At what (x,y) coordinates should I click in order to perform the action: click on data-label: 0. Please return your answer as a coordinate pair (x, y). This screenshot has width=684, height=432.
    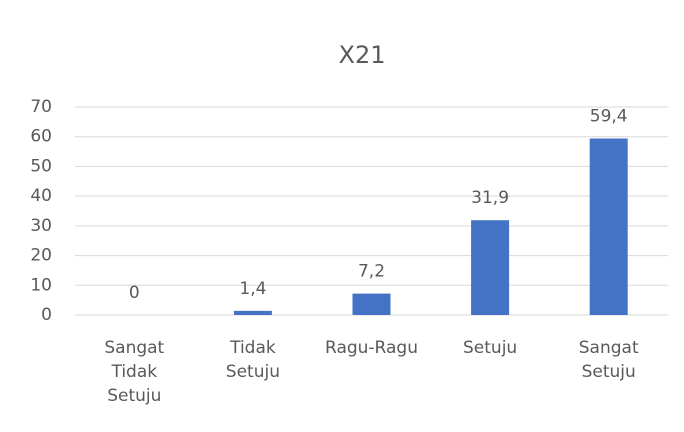
    Looking at the image, I should click on (134, 293).